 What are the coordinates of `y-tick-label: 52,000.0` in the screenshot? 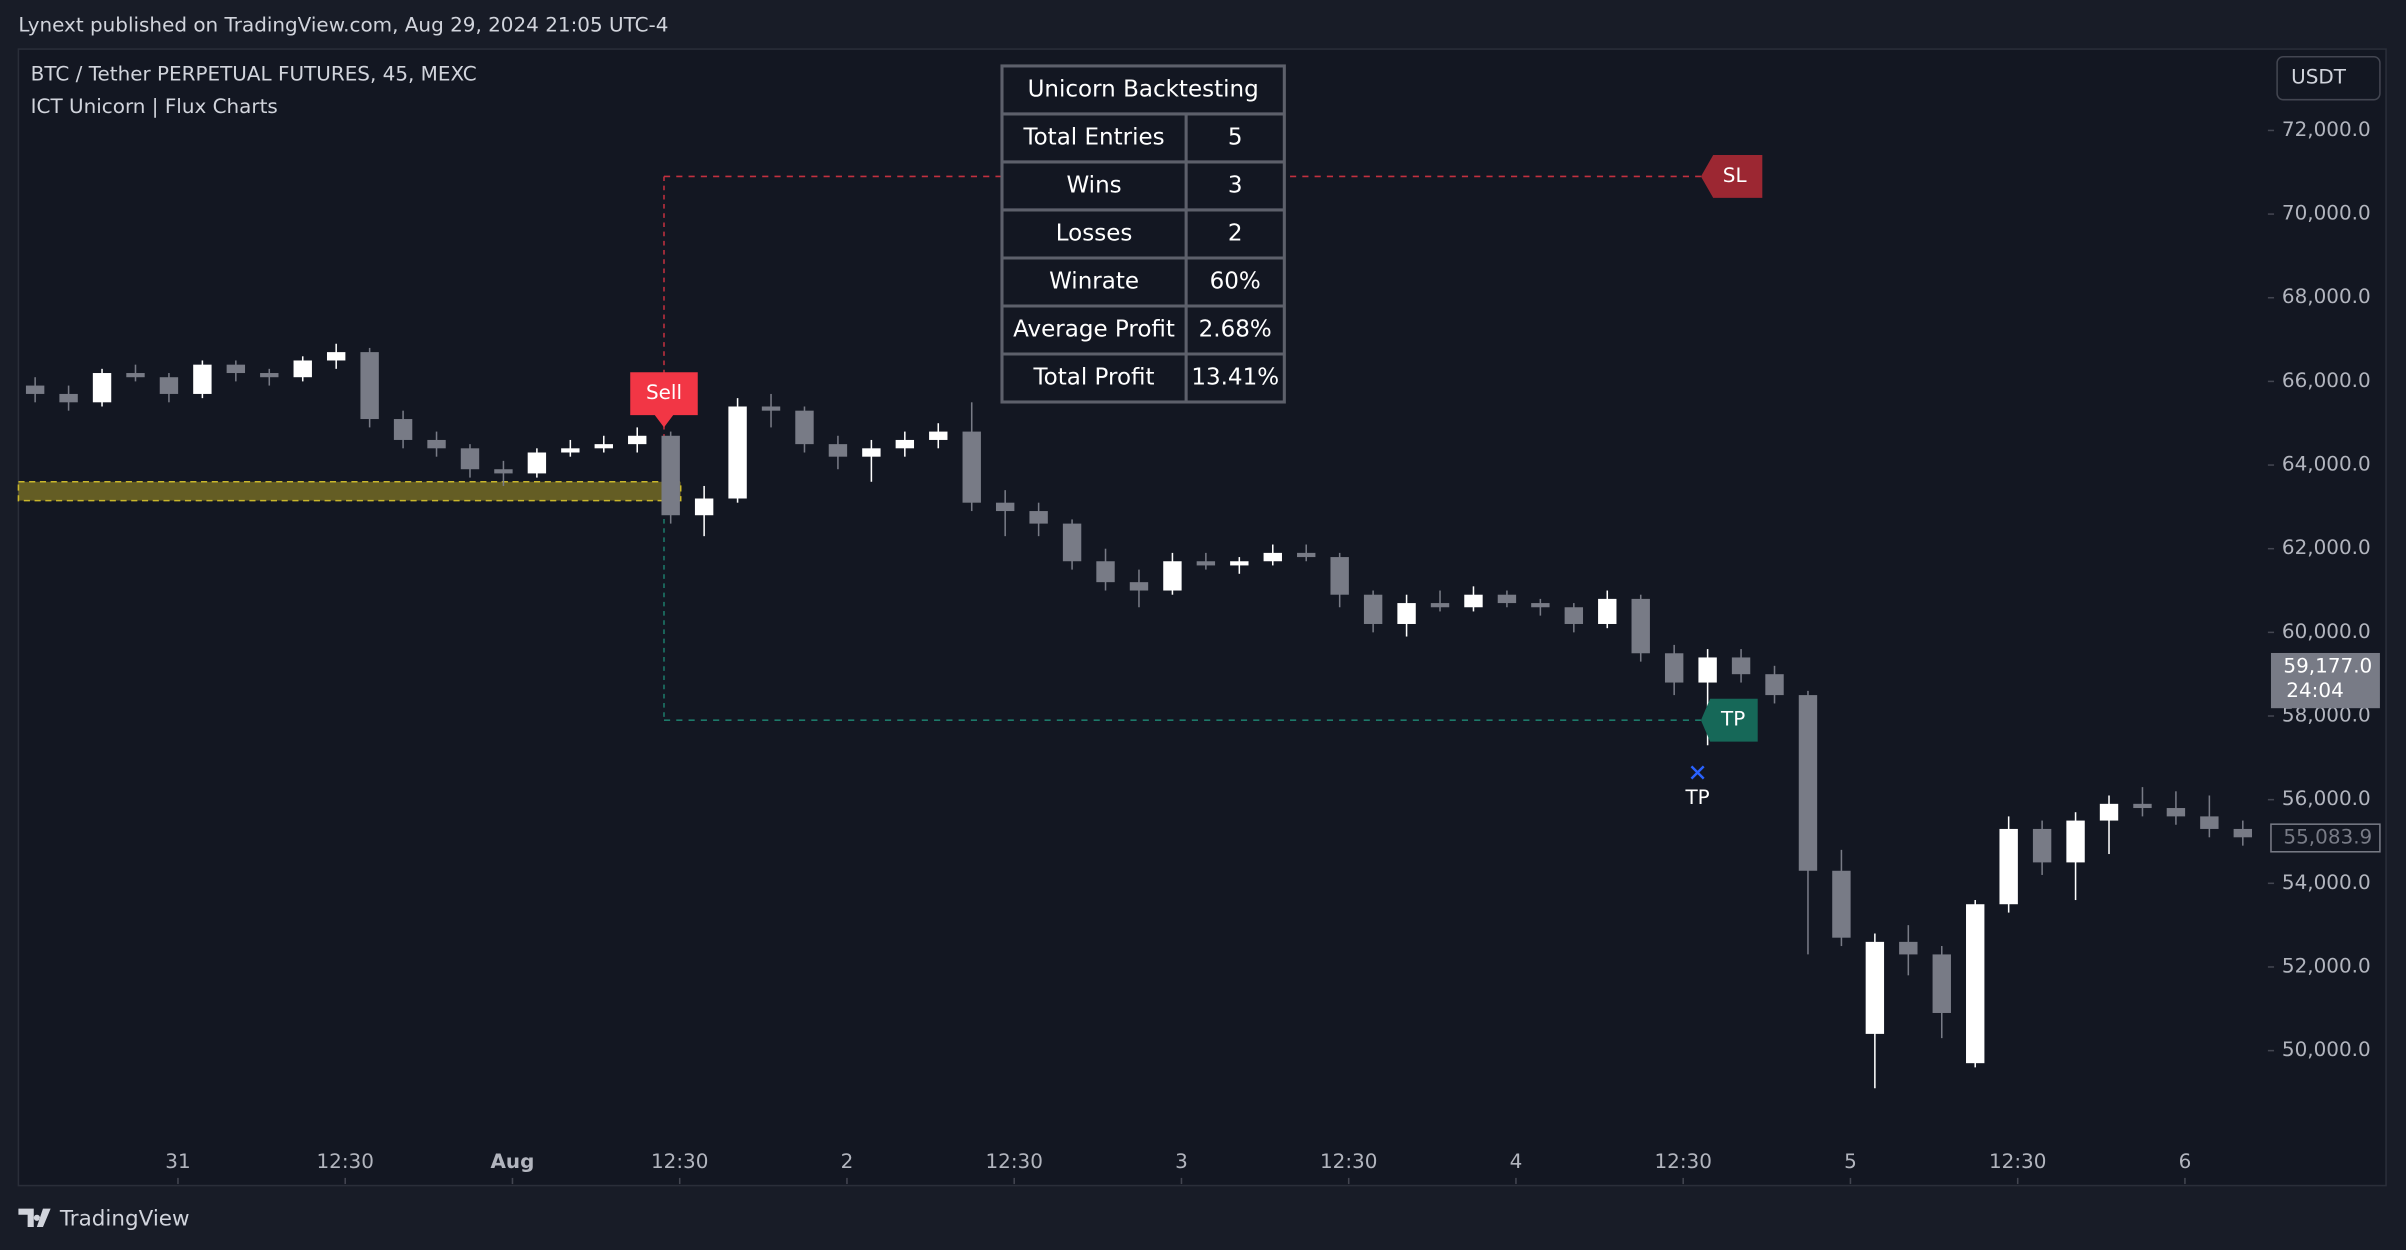 It's located at (2326, 965).